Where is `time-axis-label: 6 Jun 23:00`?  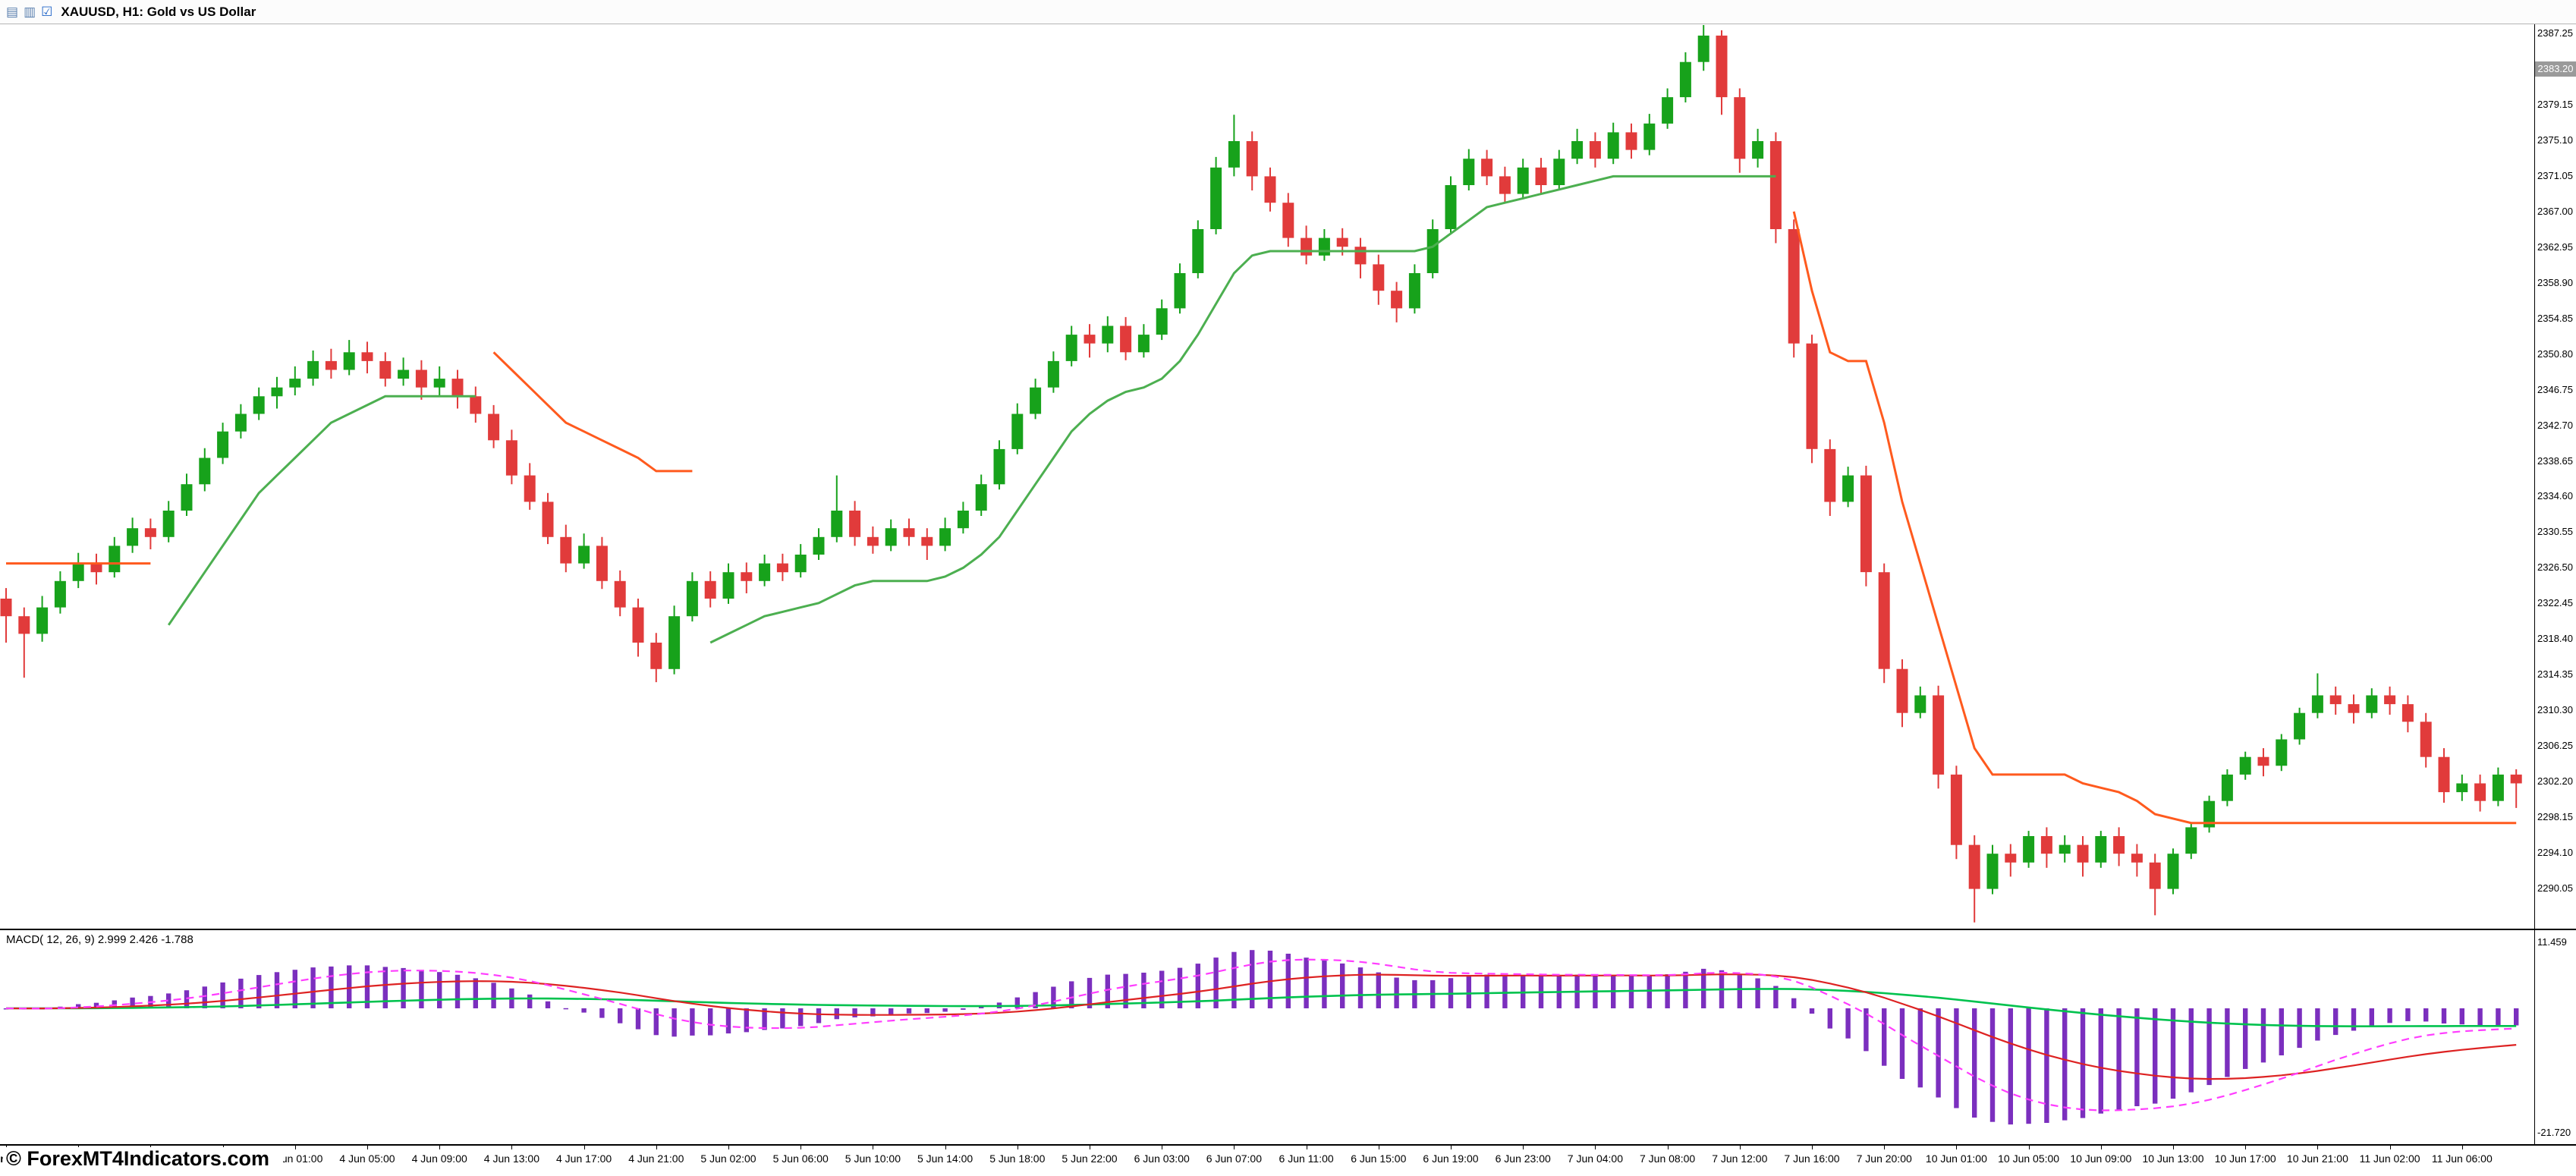
time-axis-label: 6 Jun 23:00 is located at coordinates (1523, 1158).